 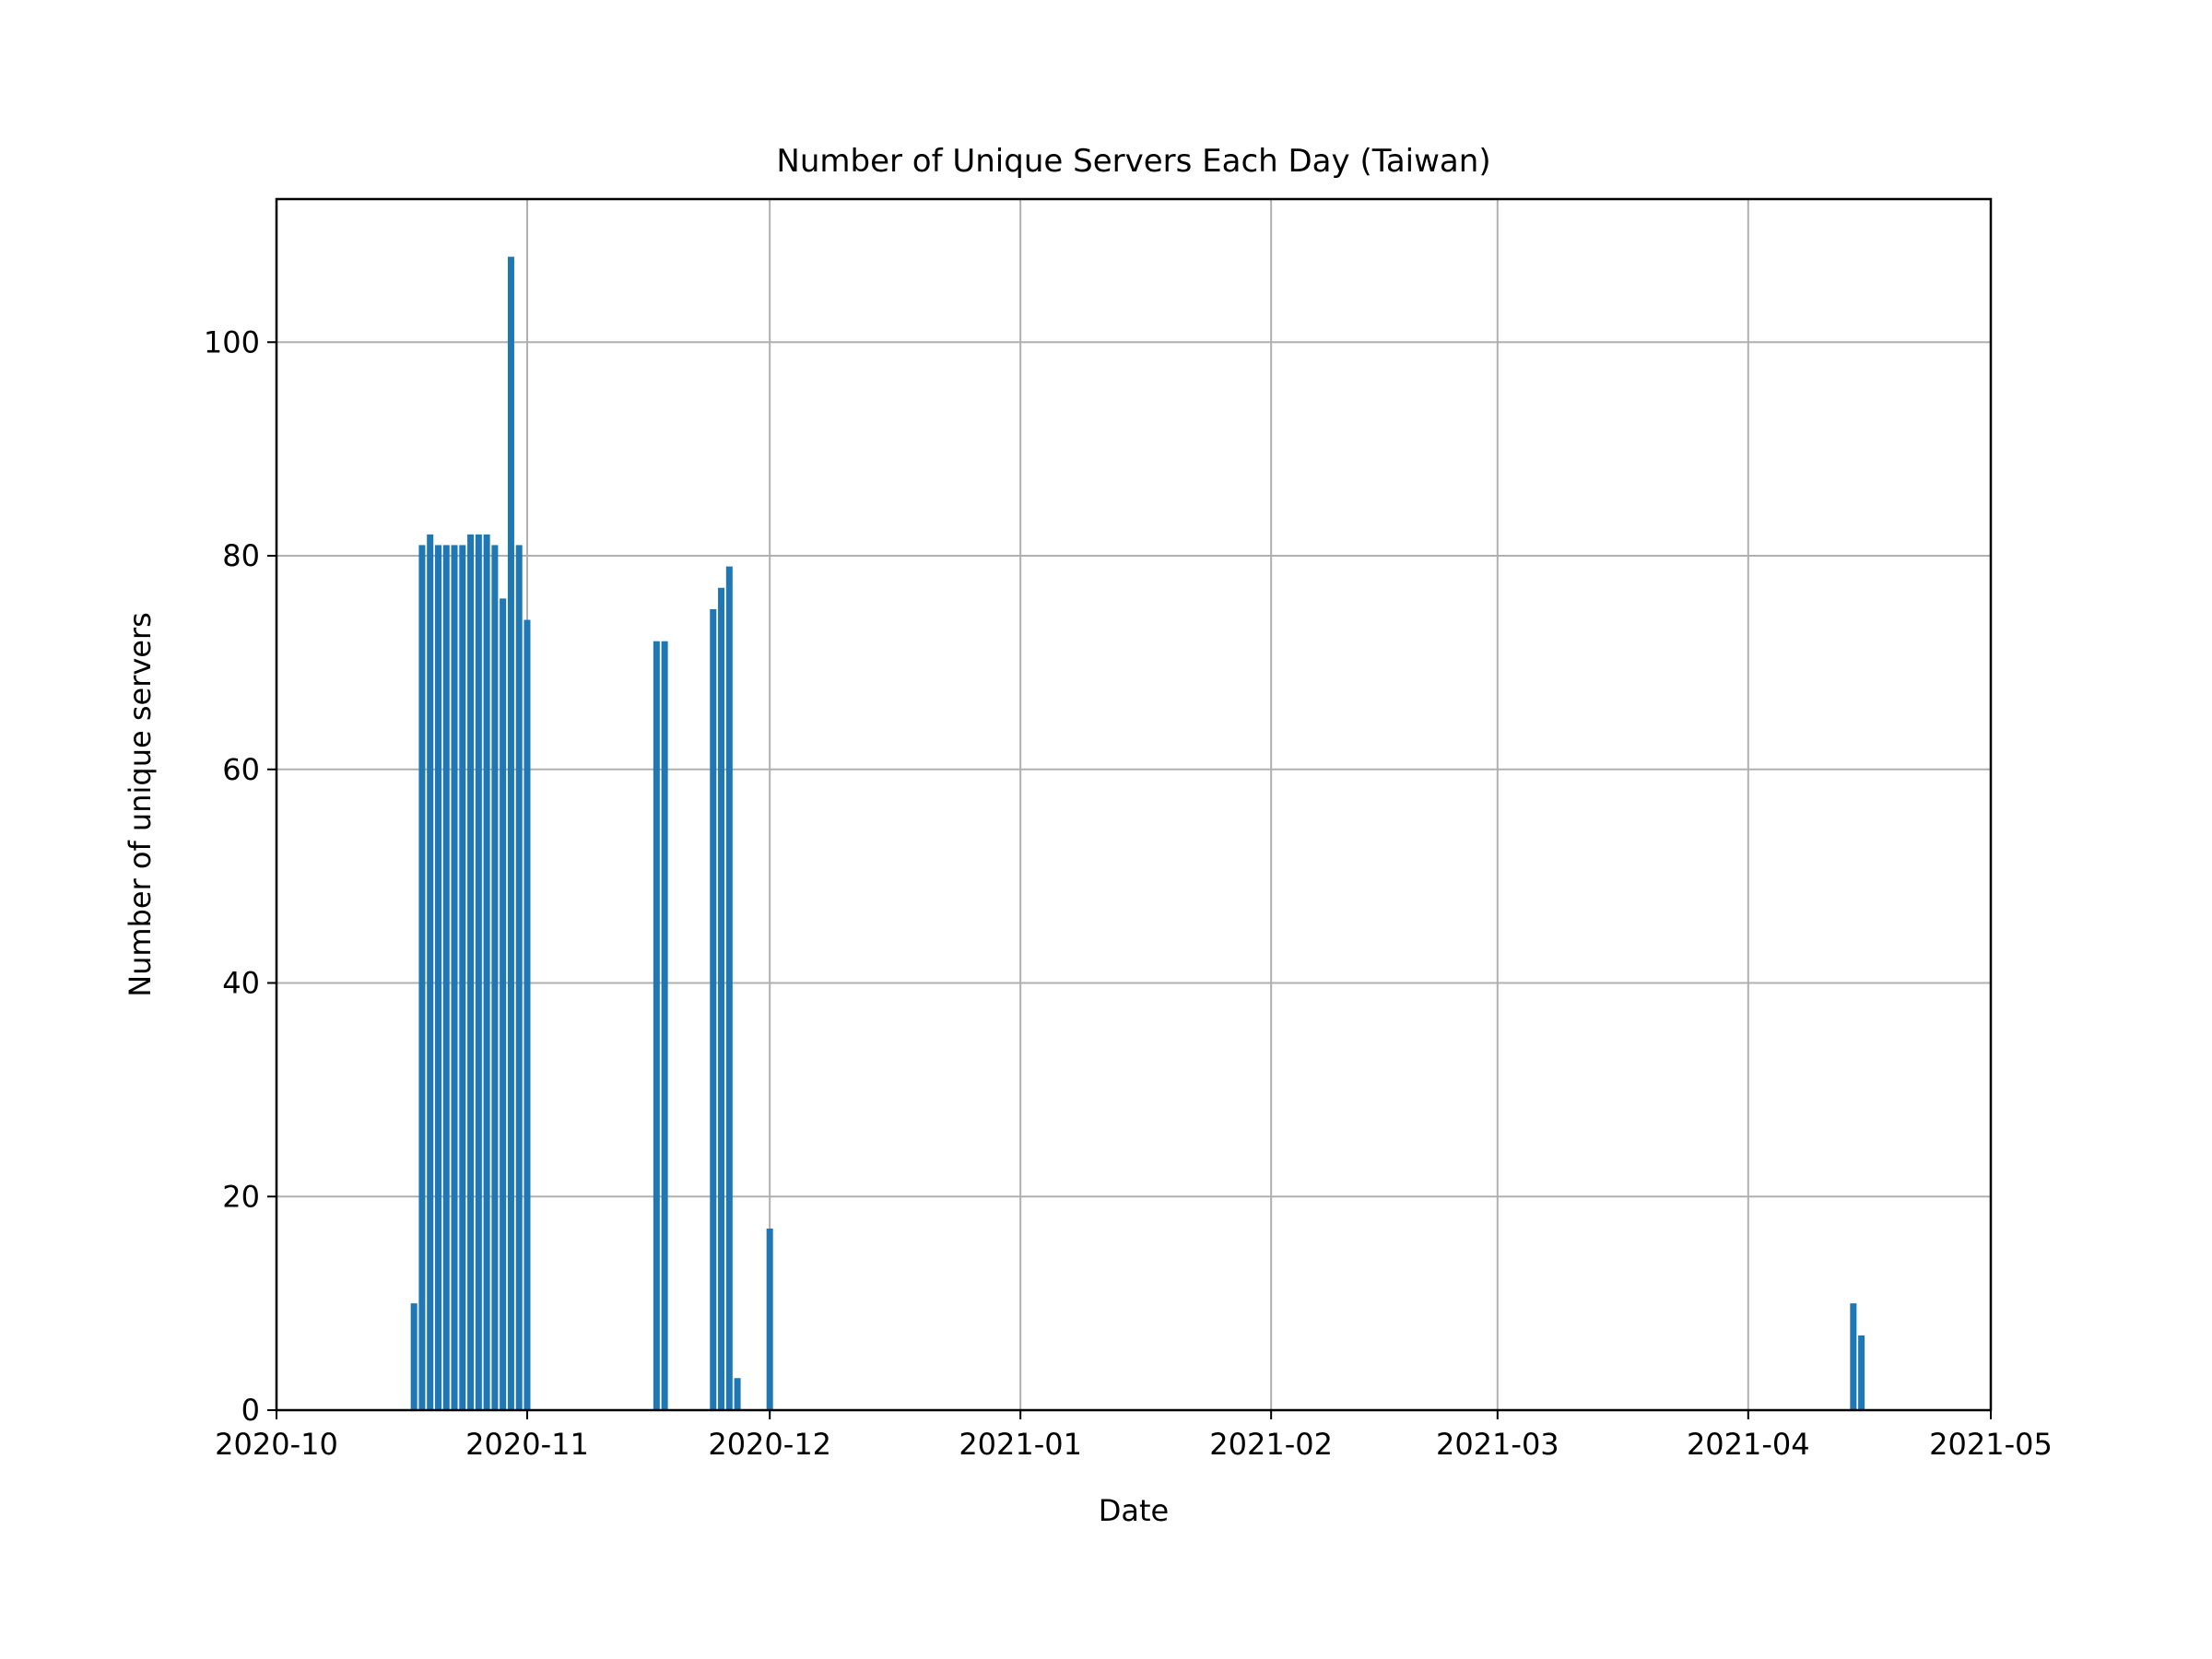 I want to click on x-tick-label: 2021-04, so click(x=1748, y=1444).